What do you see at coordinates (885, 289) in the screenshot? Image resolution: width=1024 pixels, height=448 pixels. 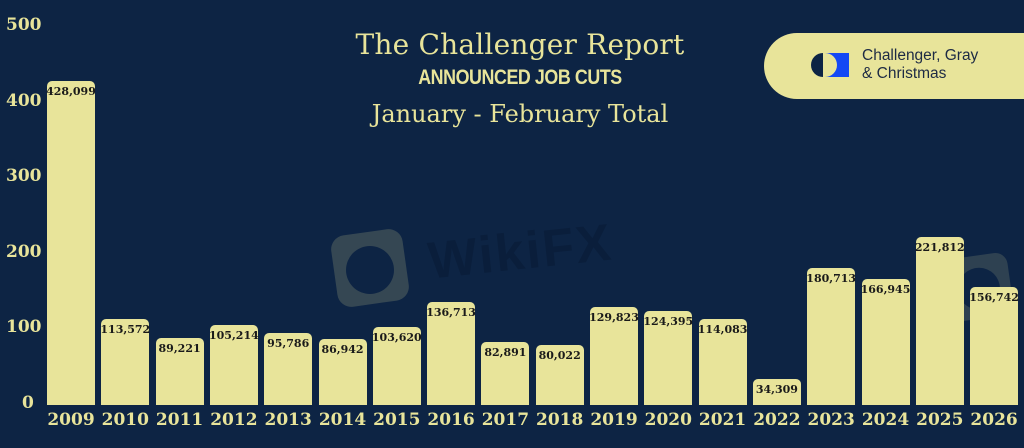 I see `bar-value-label: 166,945` at bounding box center [885, 289].